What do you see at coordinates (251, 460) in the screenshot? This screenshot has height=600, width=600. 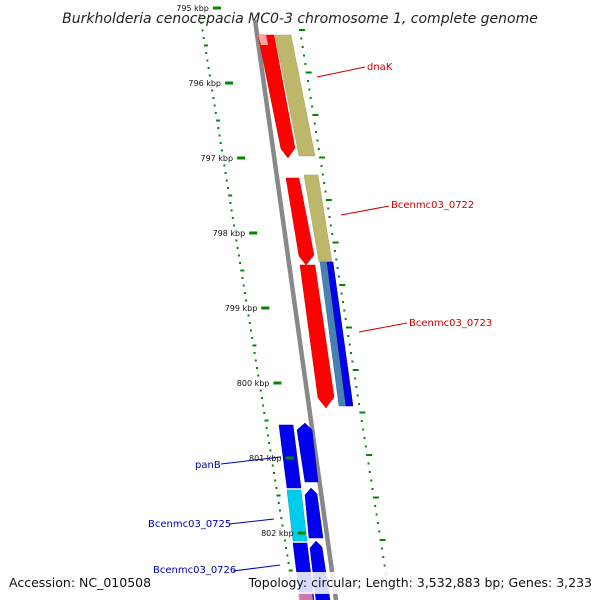 I see `leader-panb` at bounding box center [251, 460].